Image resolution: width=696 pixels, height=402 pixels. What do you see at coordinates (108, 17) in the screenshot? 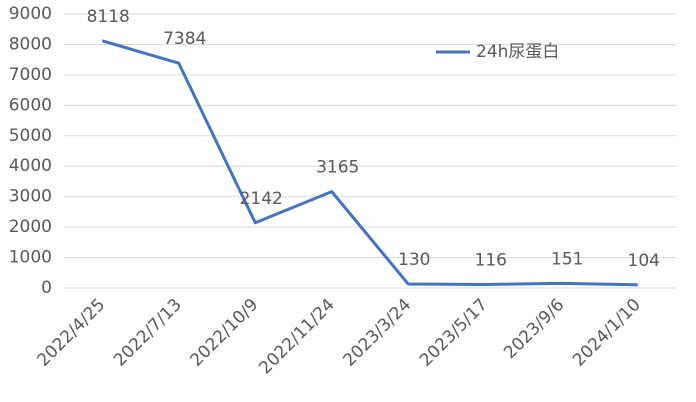
I see `data-label: 8118` at bounding box center [108, 17].